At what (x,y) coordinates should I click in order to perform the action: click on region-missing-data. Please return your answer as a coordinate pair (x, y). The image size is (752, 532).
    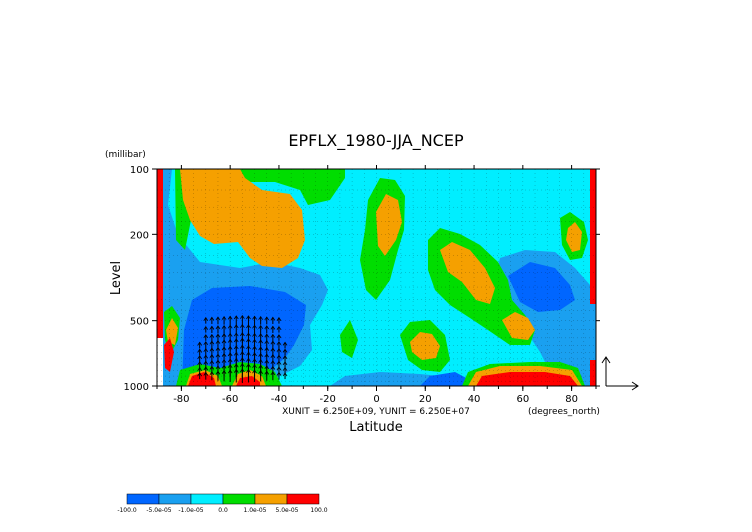
    Looking at the image, I should click on (160, 362).